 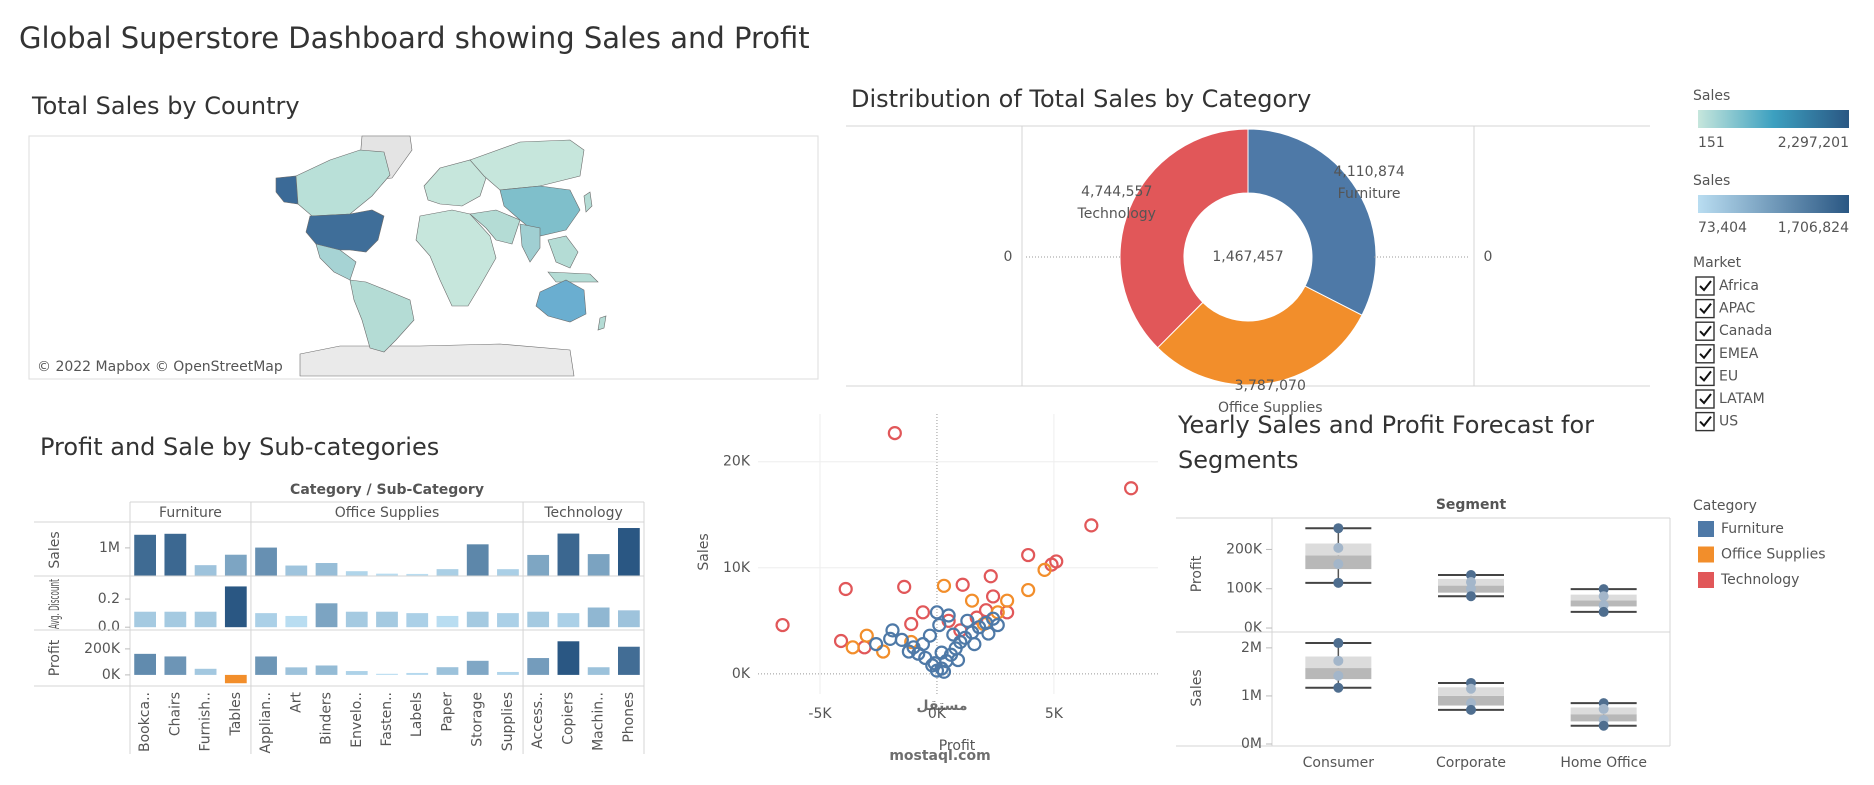 What do you see at coordinates (737, 568) in the screenshot?
I see `y-tick-label: 10K` at bounding box center [737, 568].